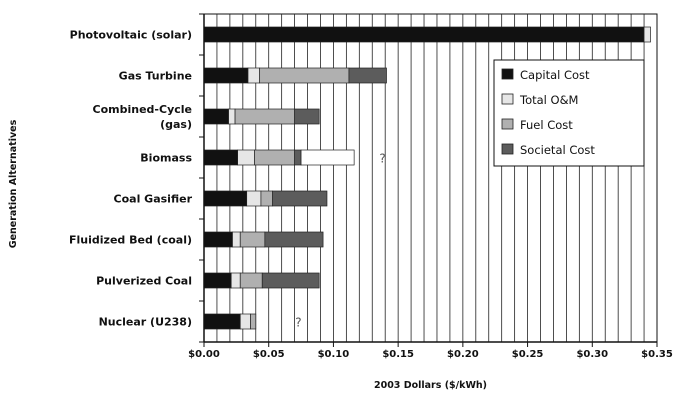 The image size is (687, 396). I want to click on category-label-line: Combined-Cycle, so click(142, 109).